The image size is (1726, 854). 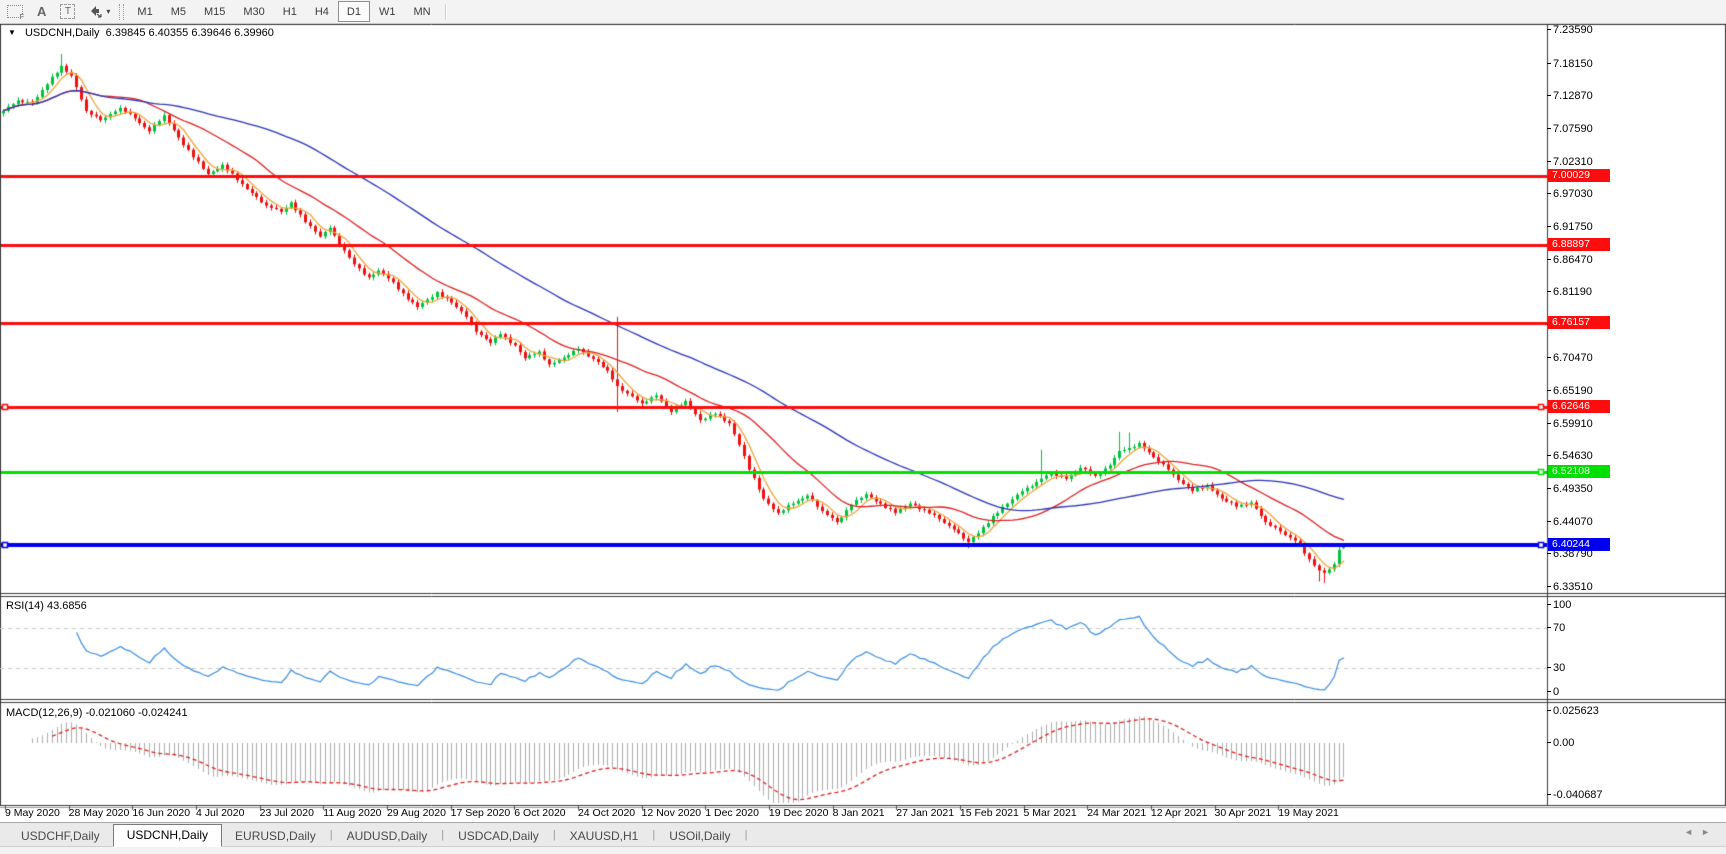 I want to click on date-axis-label: 12 Apr 2021, so click(x=1179, y=813).